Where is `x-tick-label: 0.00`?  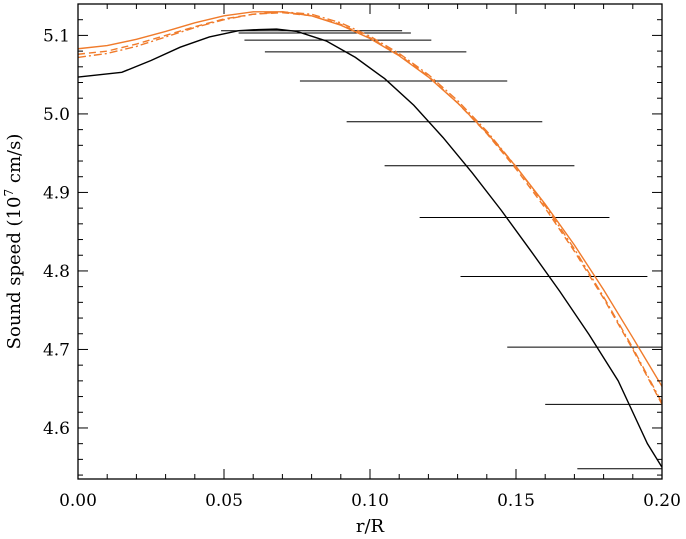
x-tick-label: 0.00 is located at coordinates (78, 501).